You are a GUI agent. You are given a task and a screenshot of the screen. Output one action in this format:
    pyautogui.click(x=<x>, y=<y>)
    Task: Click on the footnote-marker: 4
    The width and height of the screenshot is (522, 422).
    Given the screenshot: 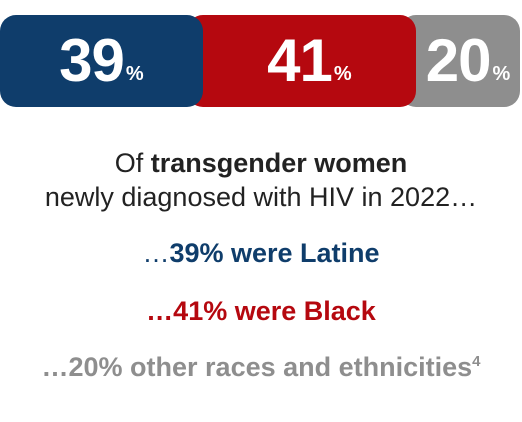 What is the action you would take?
    pyautogui.click(x=476, y=361)
    